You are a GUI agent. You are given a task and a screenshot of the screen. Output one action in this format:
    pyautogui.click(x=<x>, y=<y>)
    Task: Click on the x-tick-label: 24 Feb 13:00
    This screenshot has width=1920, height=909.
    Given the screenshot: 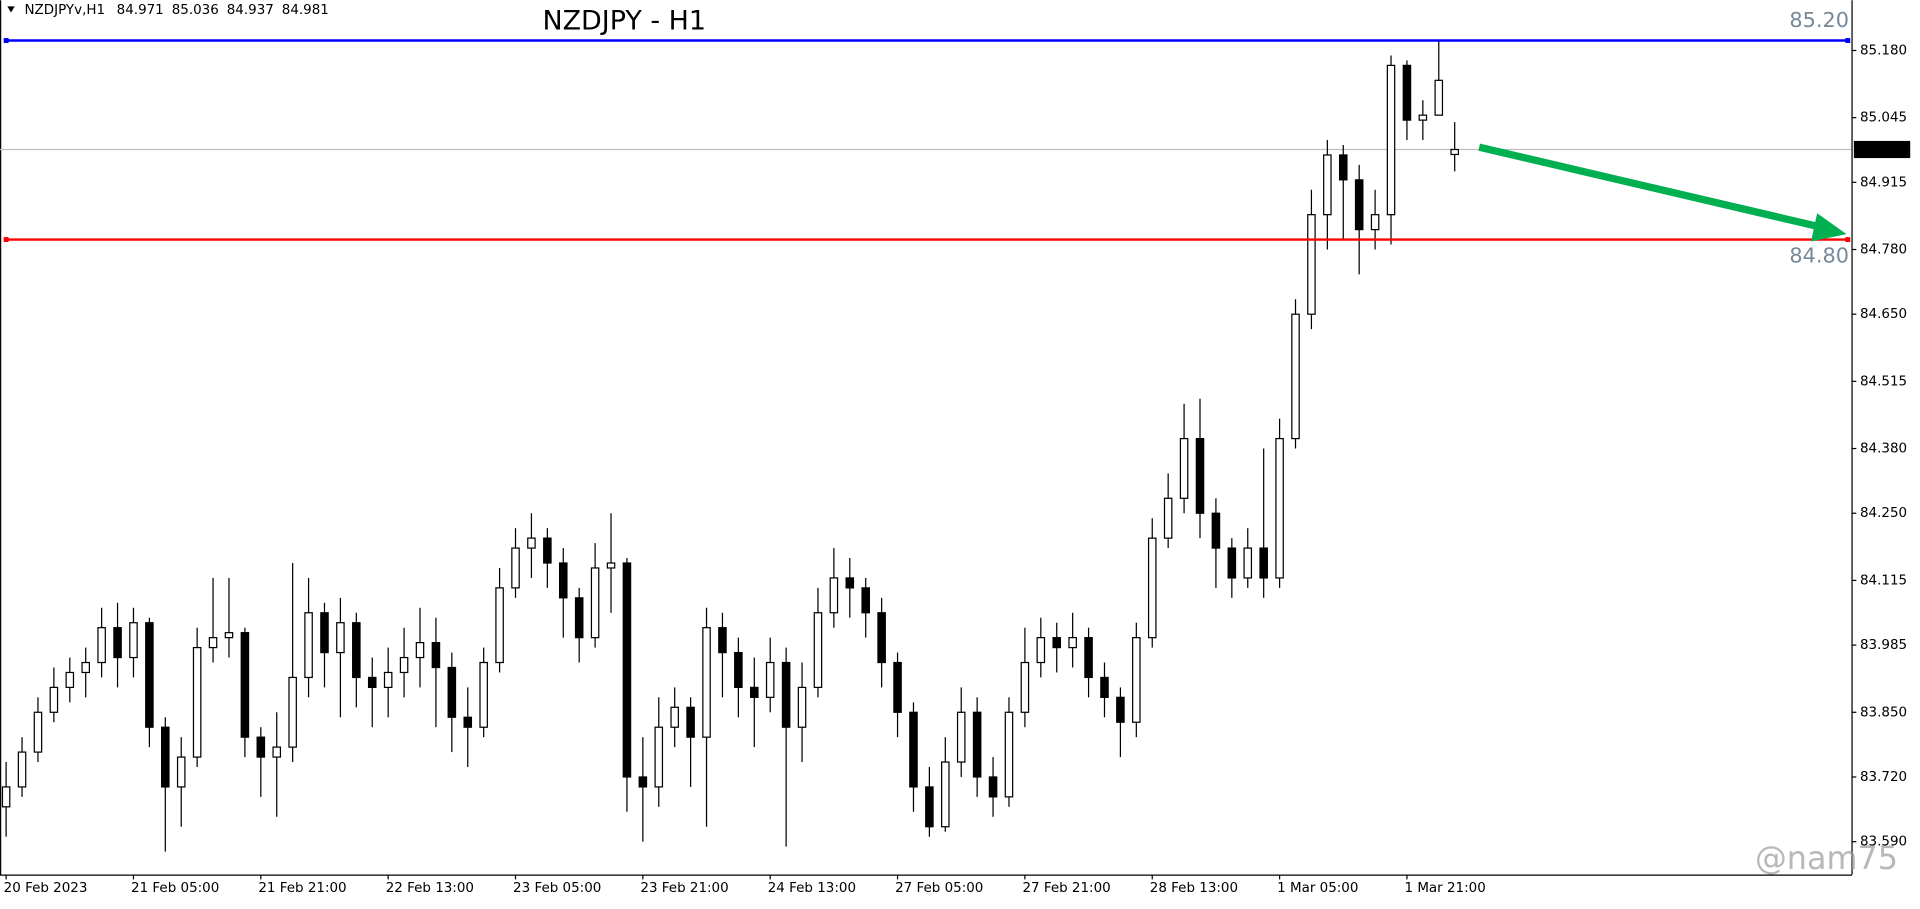 What is the action you would take?
    pyautogui.click(x=812, y=888)
    